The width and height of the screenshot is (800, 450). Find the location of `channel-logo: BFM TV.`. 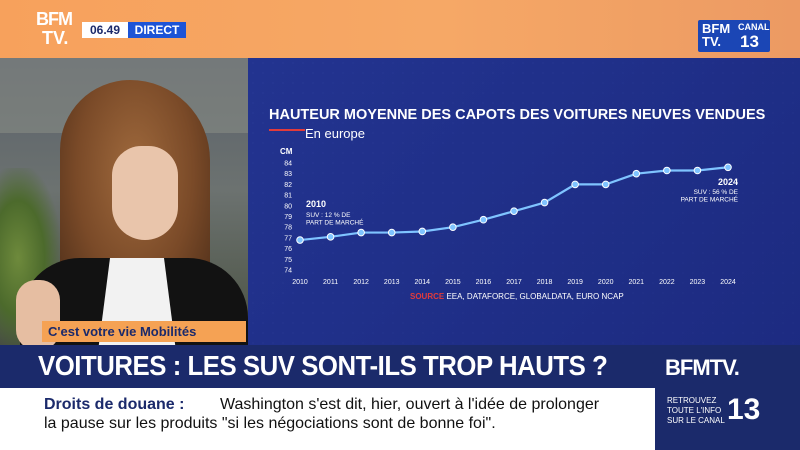

channel-logo: BFM TV. is located at coordinates (58, 29).